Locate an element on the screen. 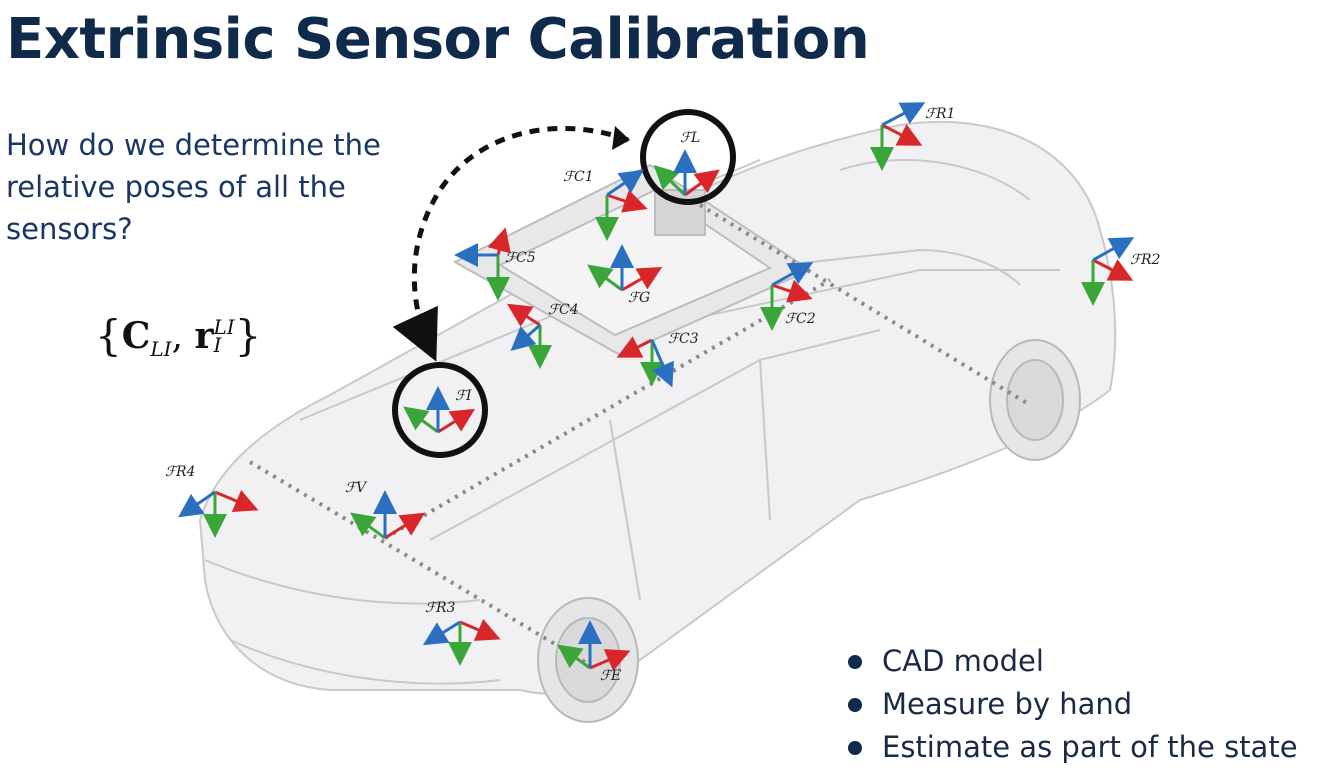 The height and width of the screenshot is (780, 1339). bullet-text: Measure by hand is located at coordinates (1007, 704).